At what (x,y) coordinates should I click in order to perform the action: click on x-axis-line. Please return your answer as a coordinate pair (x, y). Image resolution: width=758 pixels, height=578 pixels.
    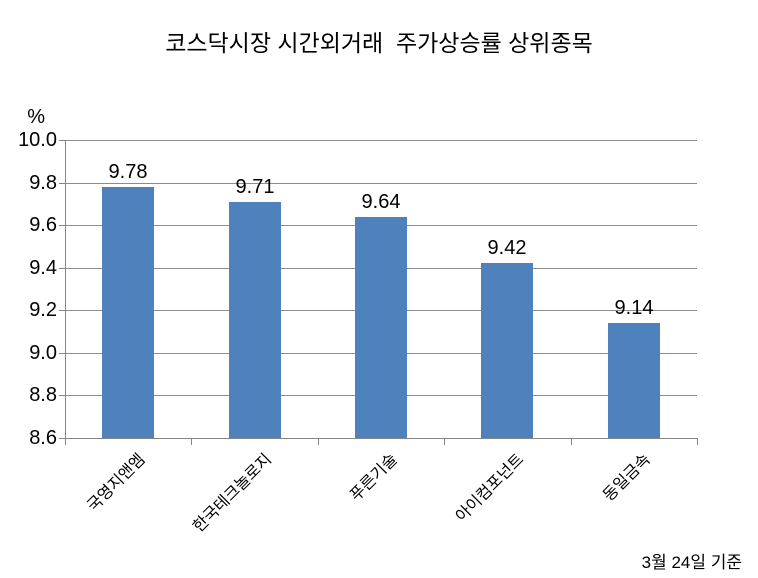
    Looking at the image, I should click on (381, 438).